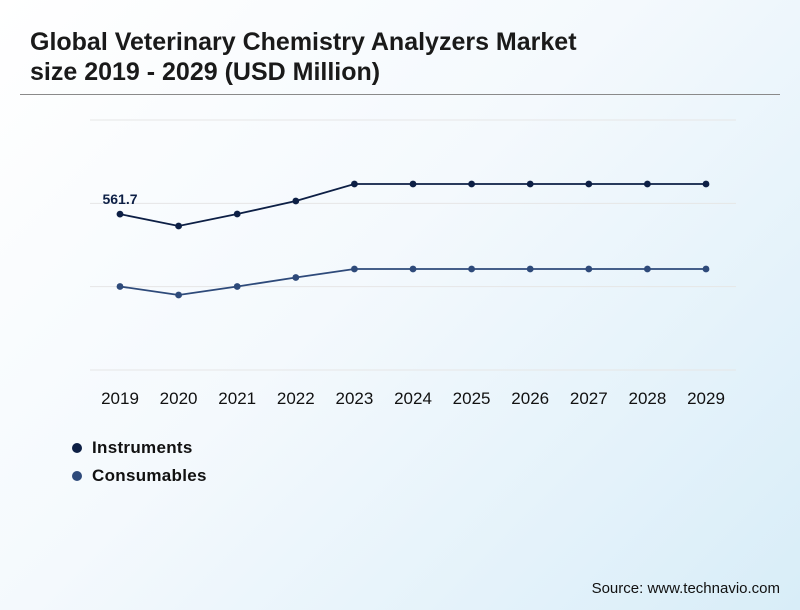 The image size is (800, 610). What do you see at coordinates (119, 199) in the screenshot?
I see `data-label: 561.7` at bounding box center [119, 199].